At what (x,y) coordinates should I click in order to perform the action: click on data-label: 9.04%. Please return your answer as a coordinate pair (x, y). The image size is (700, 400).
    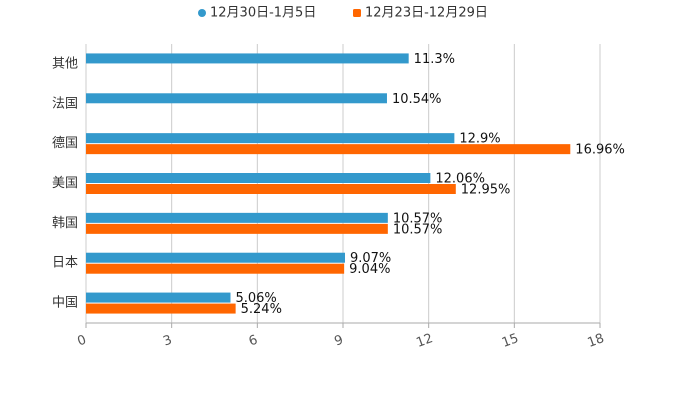
    Looking at the image, I should click on (369, 269).